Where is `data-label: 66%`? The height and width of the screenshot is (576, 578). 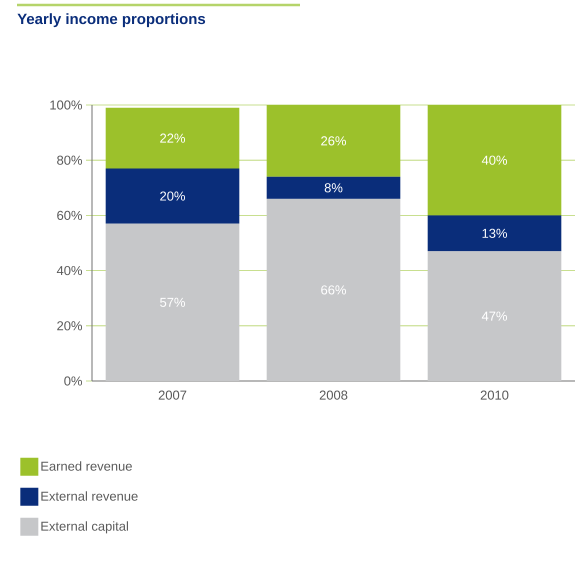
data-label: 66% is located at coordinates (333, 289).